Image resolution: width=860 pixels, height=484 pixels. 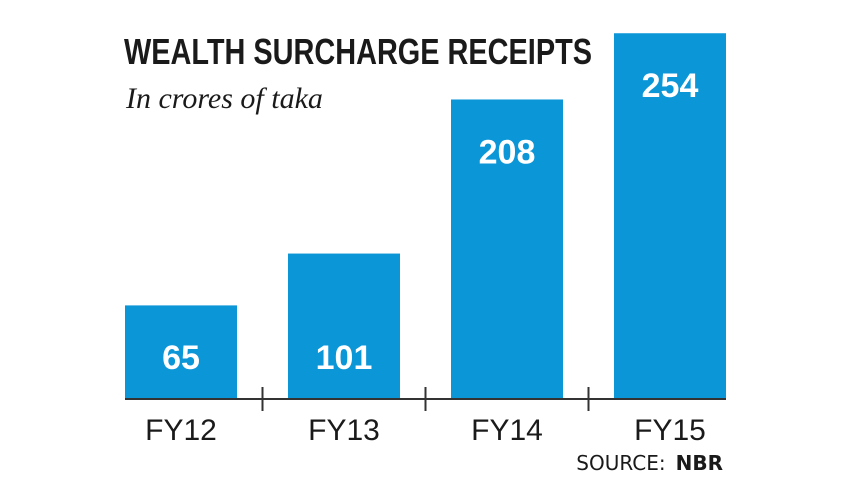 What do you see at coordinates (670, 430) in the screenshot?
I see `x-tick-label: FY15` at bounding box center [670, 430].